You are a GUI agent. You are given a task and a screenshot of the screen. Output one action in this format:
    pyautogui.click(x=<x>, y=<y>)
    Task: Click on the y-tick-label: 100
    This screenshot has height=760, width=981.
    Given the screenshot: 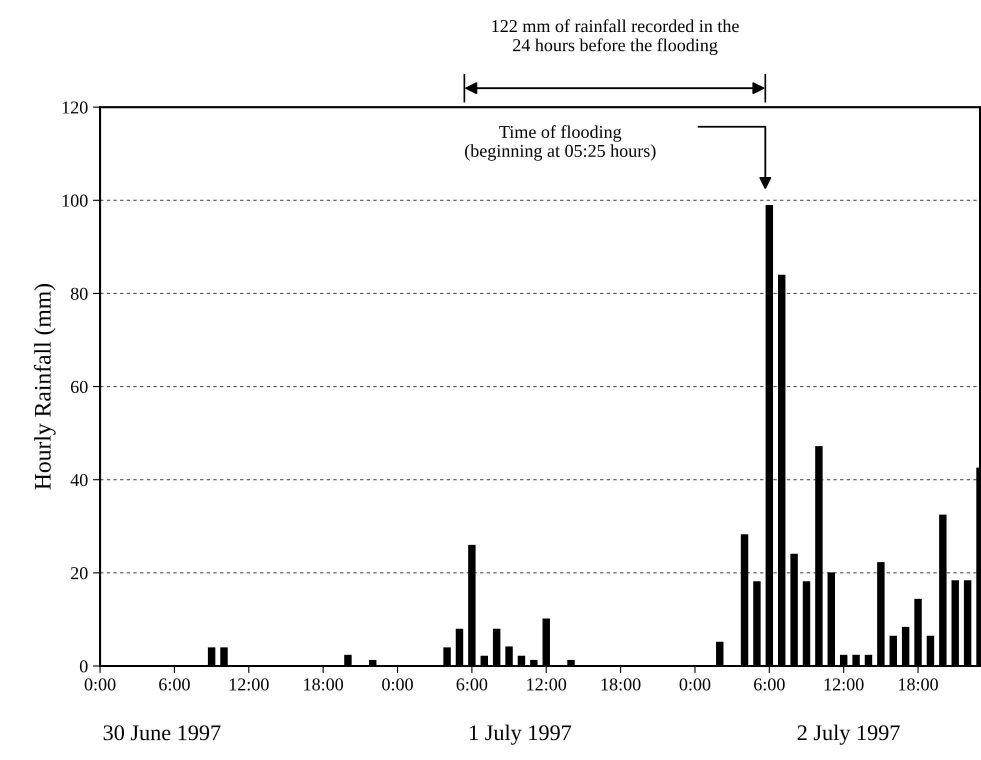 What is the action you would take?
    pyautogui.click(x=75, y=200)
    